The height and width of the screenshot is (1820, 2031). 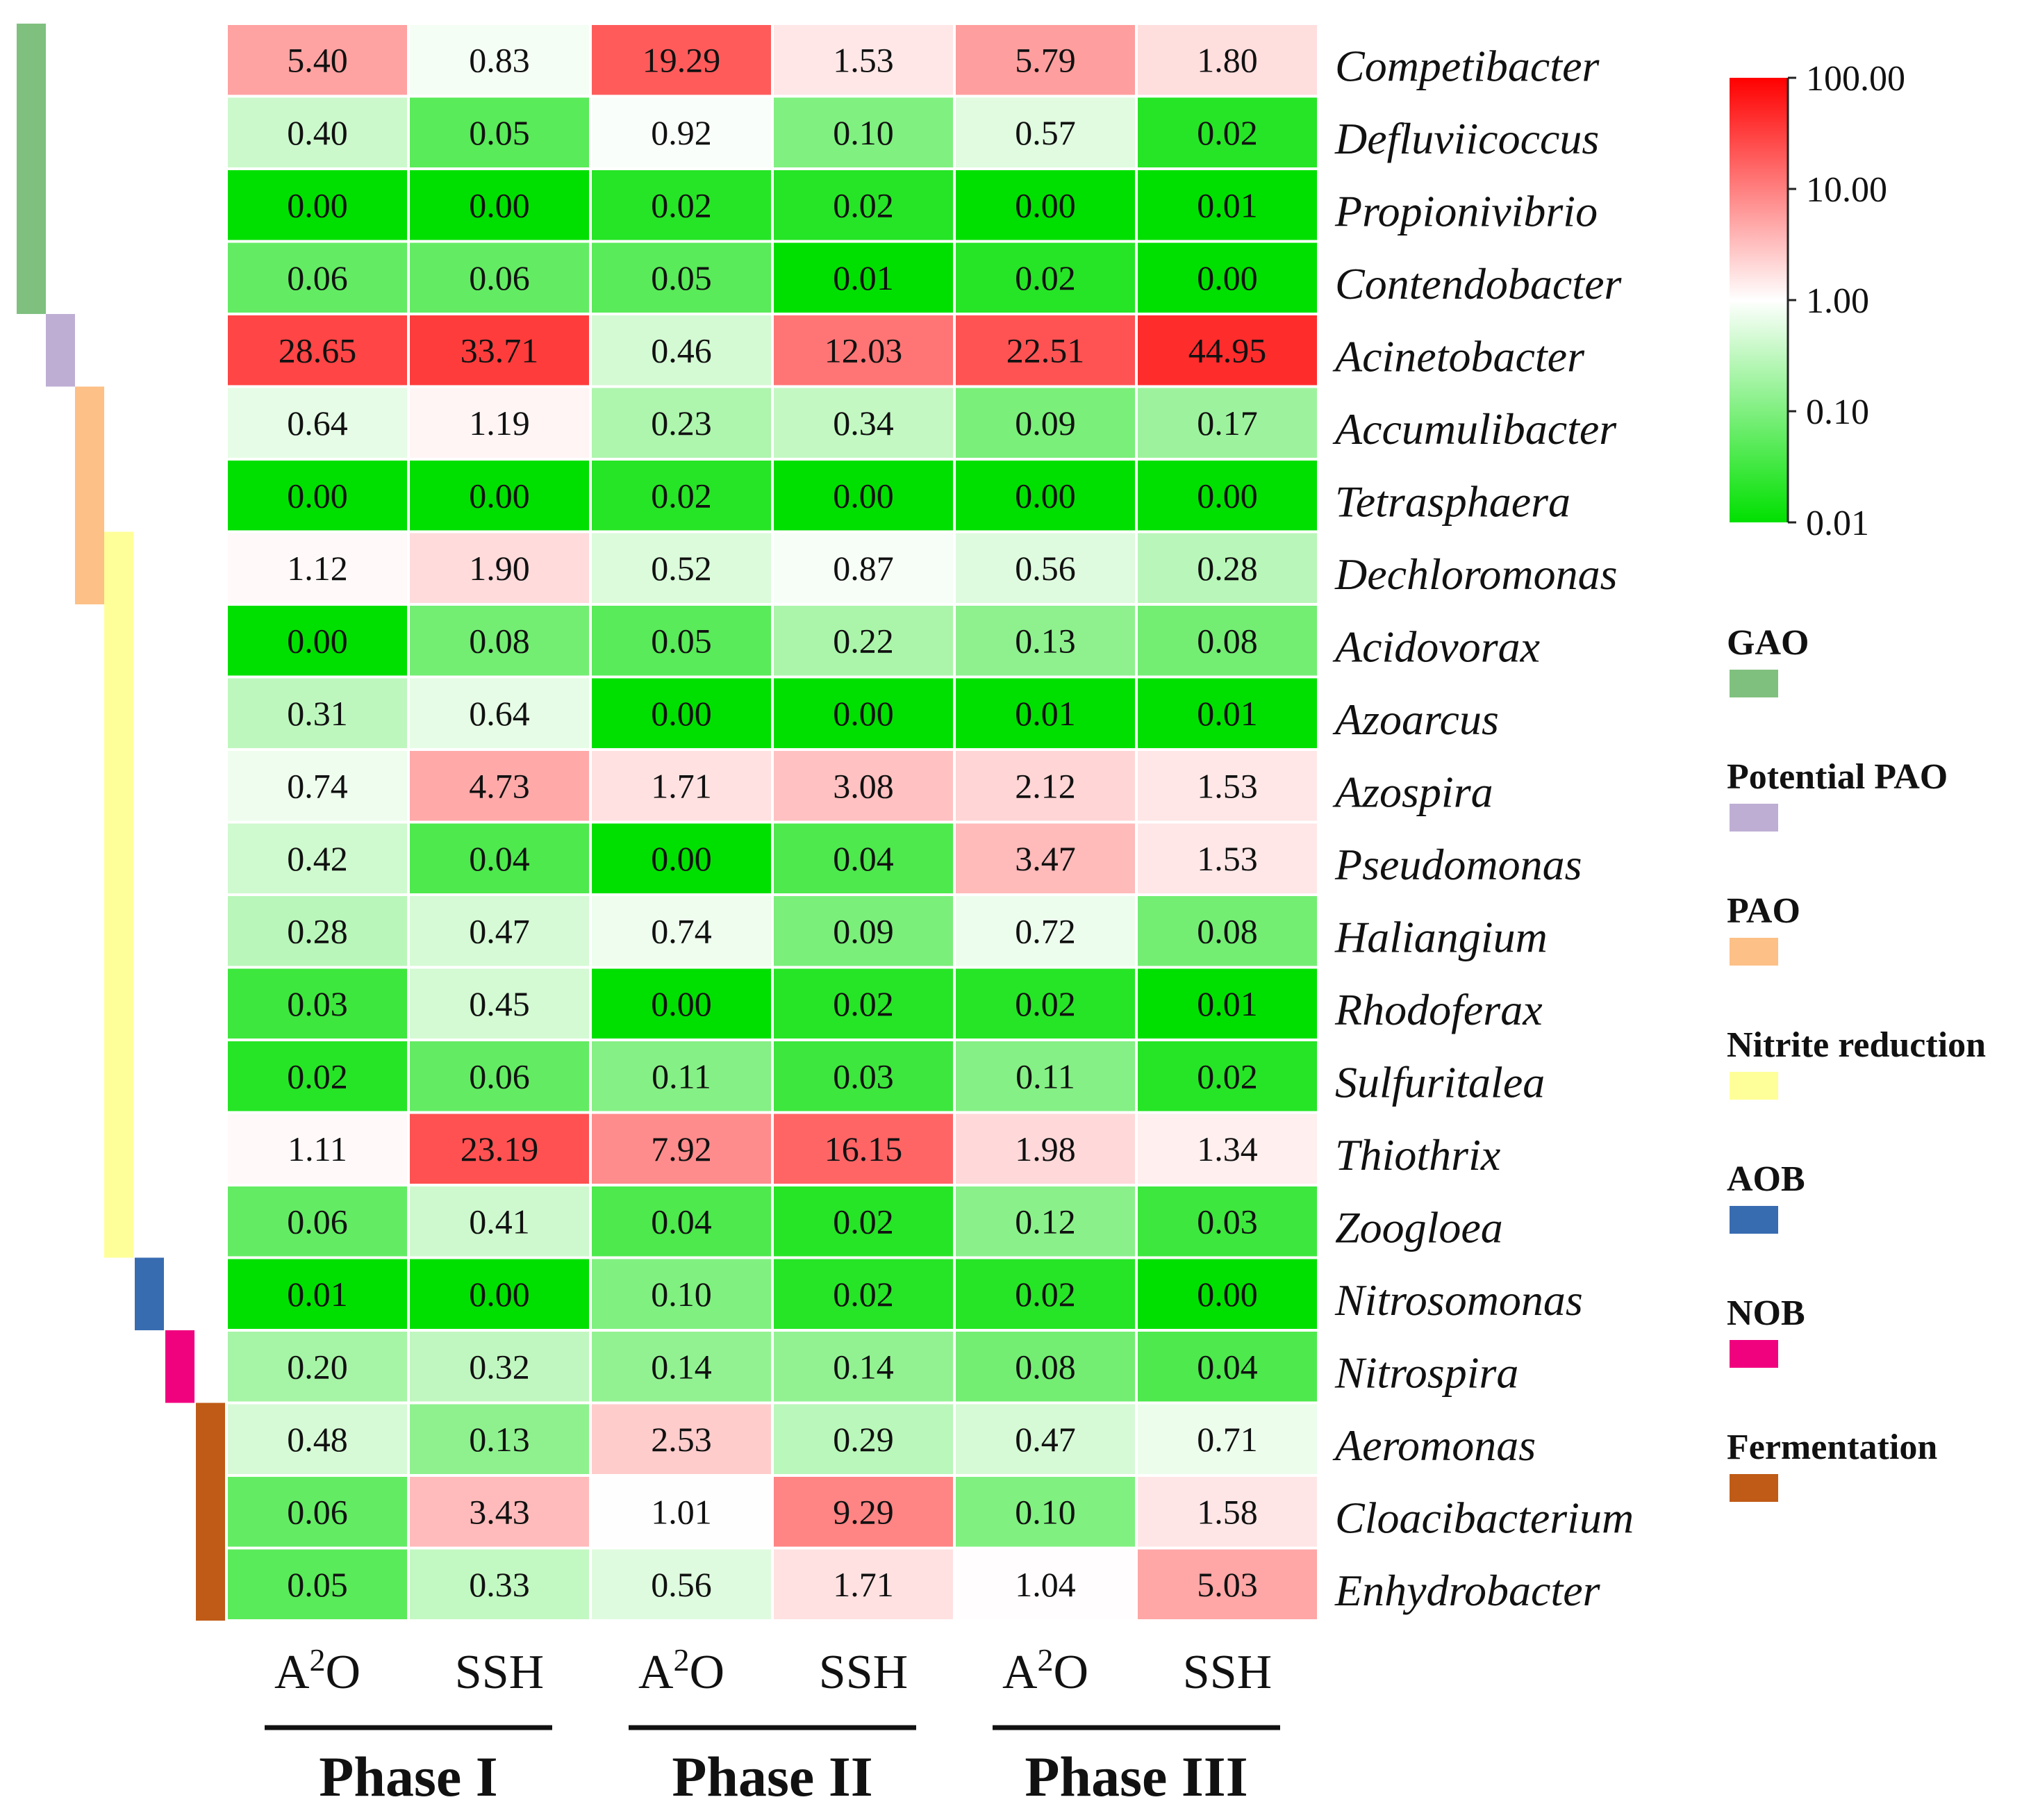 I want to click on cell-value-label: 1.80, so click(x=1227, y=60).